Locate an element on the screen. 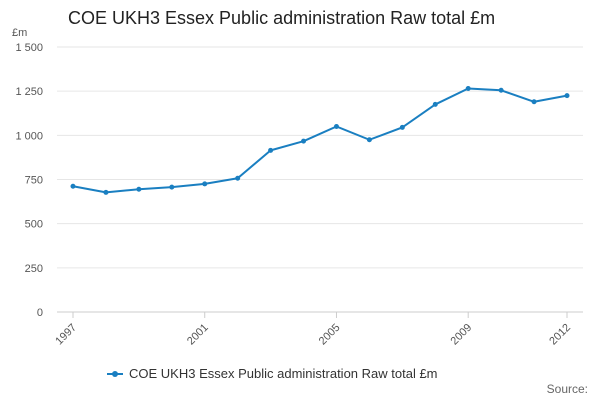  x-tick-label: 2009 is located at coordinates (462, 335).